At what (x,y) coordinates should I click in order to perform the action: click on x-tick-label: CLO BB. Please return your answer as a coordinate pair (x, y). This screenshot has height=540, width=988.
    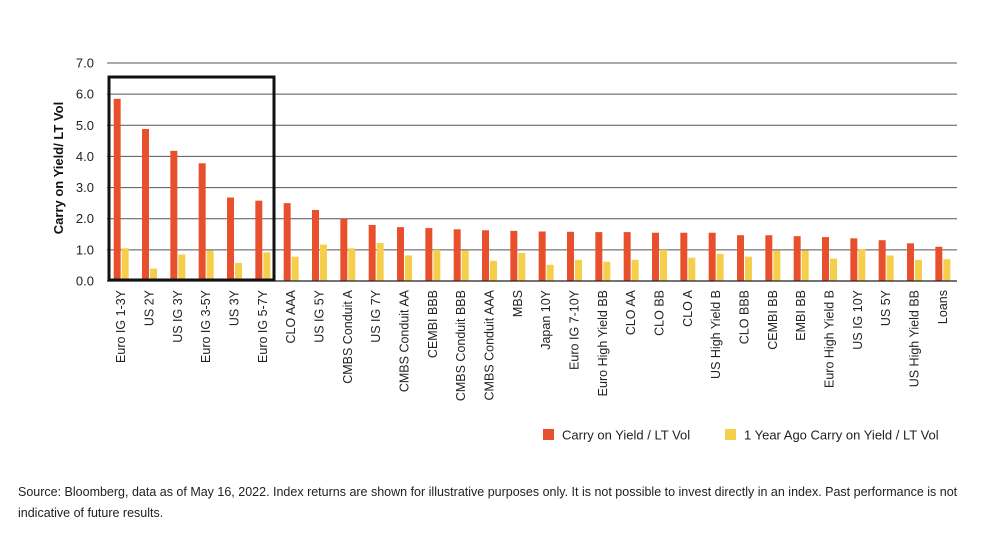
    Looking at the image, I should click on (660, 313).